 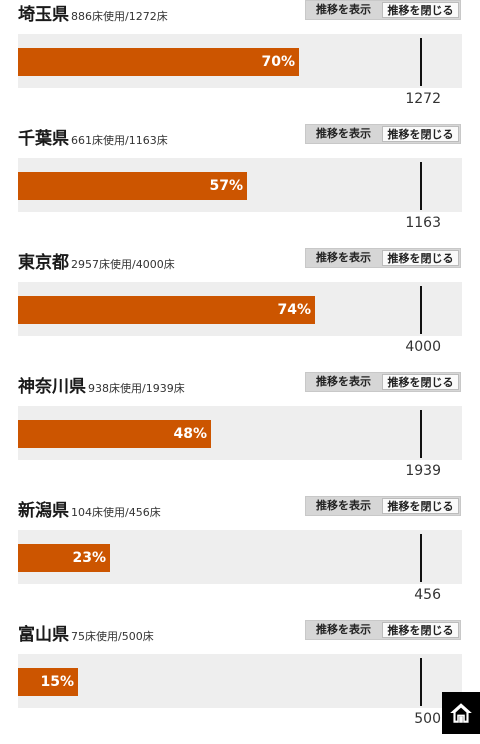 What do you see at coordinates (166, 310) in the screenshot?
I see `usage-bar-fill: 74%` at bounding box center [166, 310].